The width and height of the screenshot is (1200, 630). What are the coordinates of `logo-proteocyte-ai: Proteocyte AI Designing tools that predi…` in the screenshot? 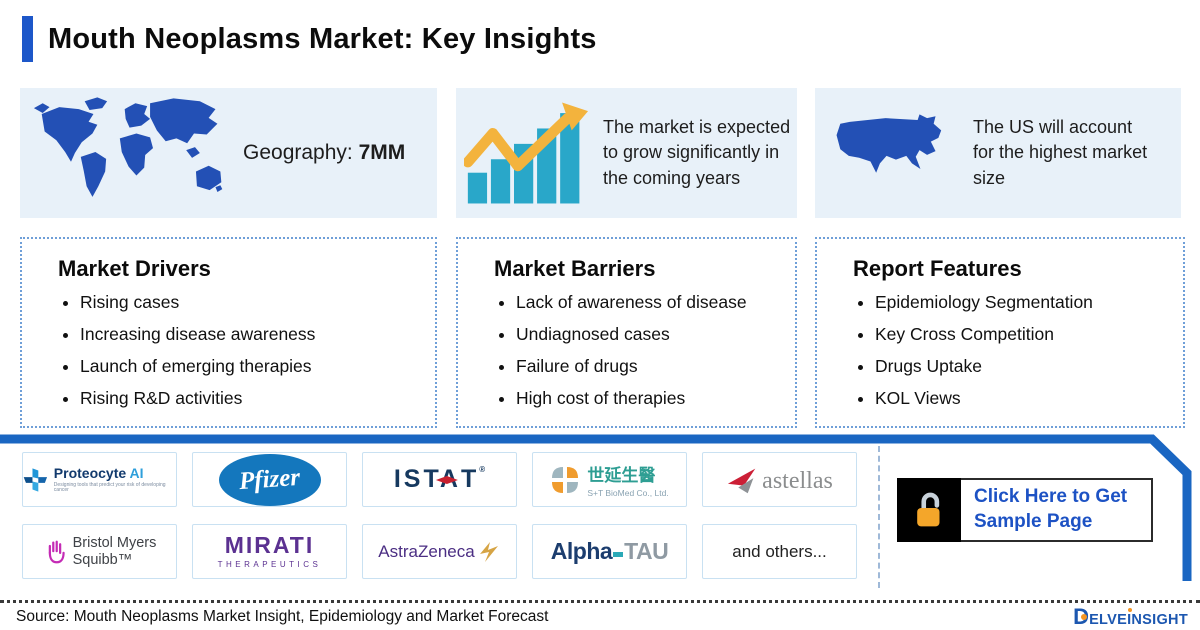 It's located at (99, 479).